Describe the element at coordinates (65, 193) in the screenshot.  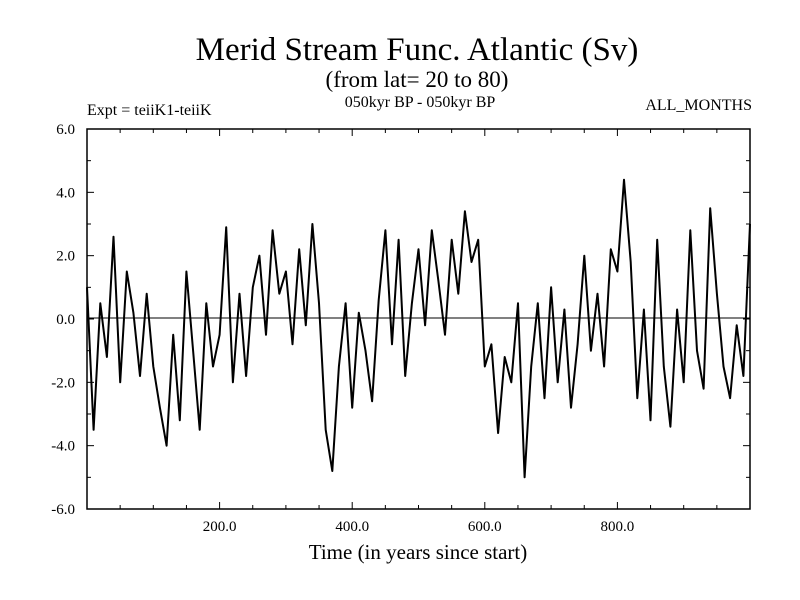
I see `y-tick-label: 4.0` at that location.